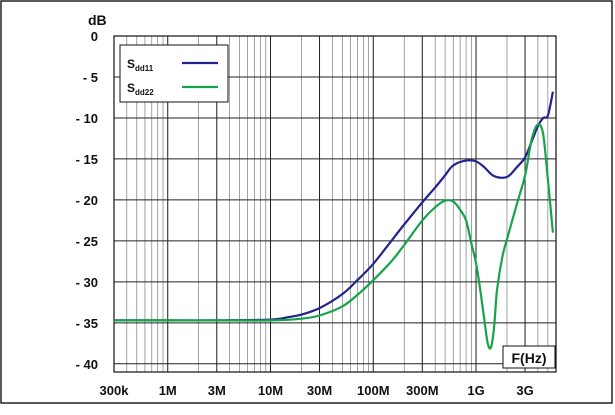  I want to click on x-tick-label: 3M, so click(217, 390).